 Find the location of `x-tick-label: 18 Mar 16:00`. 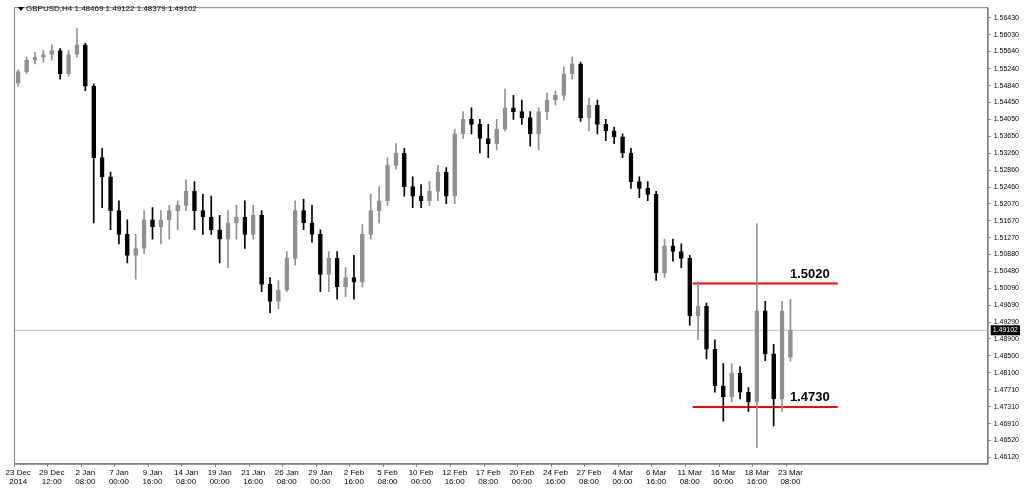

x-tick-label: 18 Mar 16:00 is located at coordinates (757, 477).